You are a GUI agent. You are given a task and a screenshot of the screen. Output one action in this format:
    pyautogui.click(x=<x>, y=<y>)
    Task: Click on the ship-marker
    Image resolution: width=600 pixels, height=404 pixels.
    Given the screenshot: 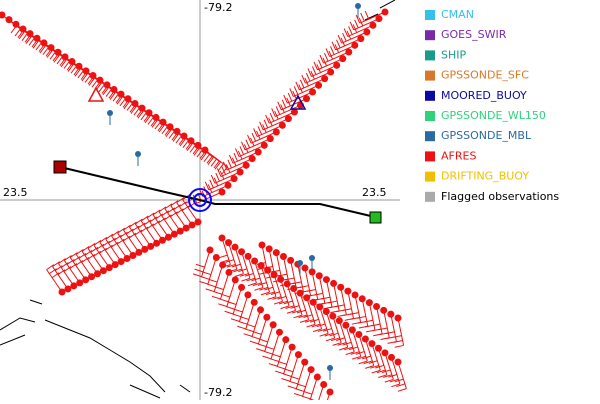 What is the action you would take?
    pyautogui.click(x=298, y=102)
    